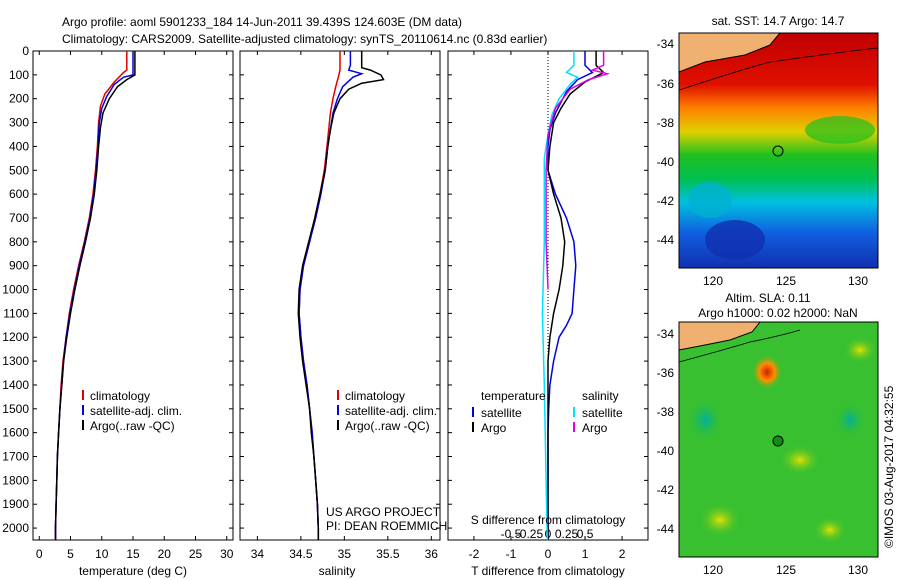  Describe the element at coordinates (735, 240) in the screenshot. I see `sst-cold-patch` at that location.